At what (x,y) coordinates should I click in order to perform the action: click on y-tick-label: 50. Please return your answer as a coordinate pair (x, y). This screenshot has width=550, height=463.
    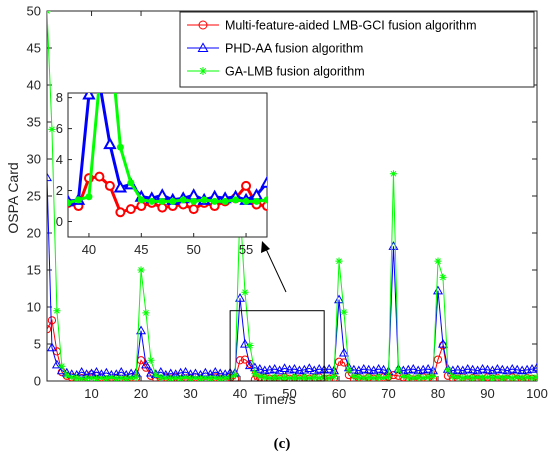
    Looking at the image, I should click on (34, 11).